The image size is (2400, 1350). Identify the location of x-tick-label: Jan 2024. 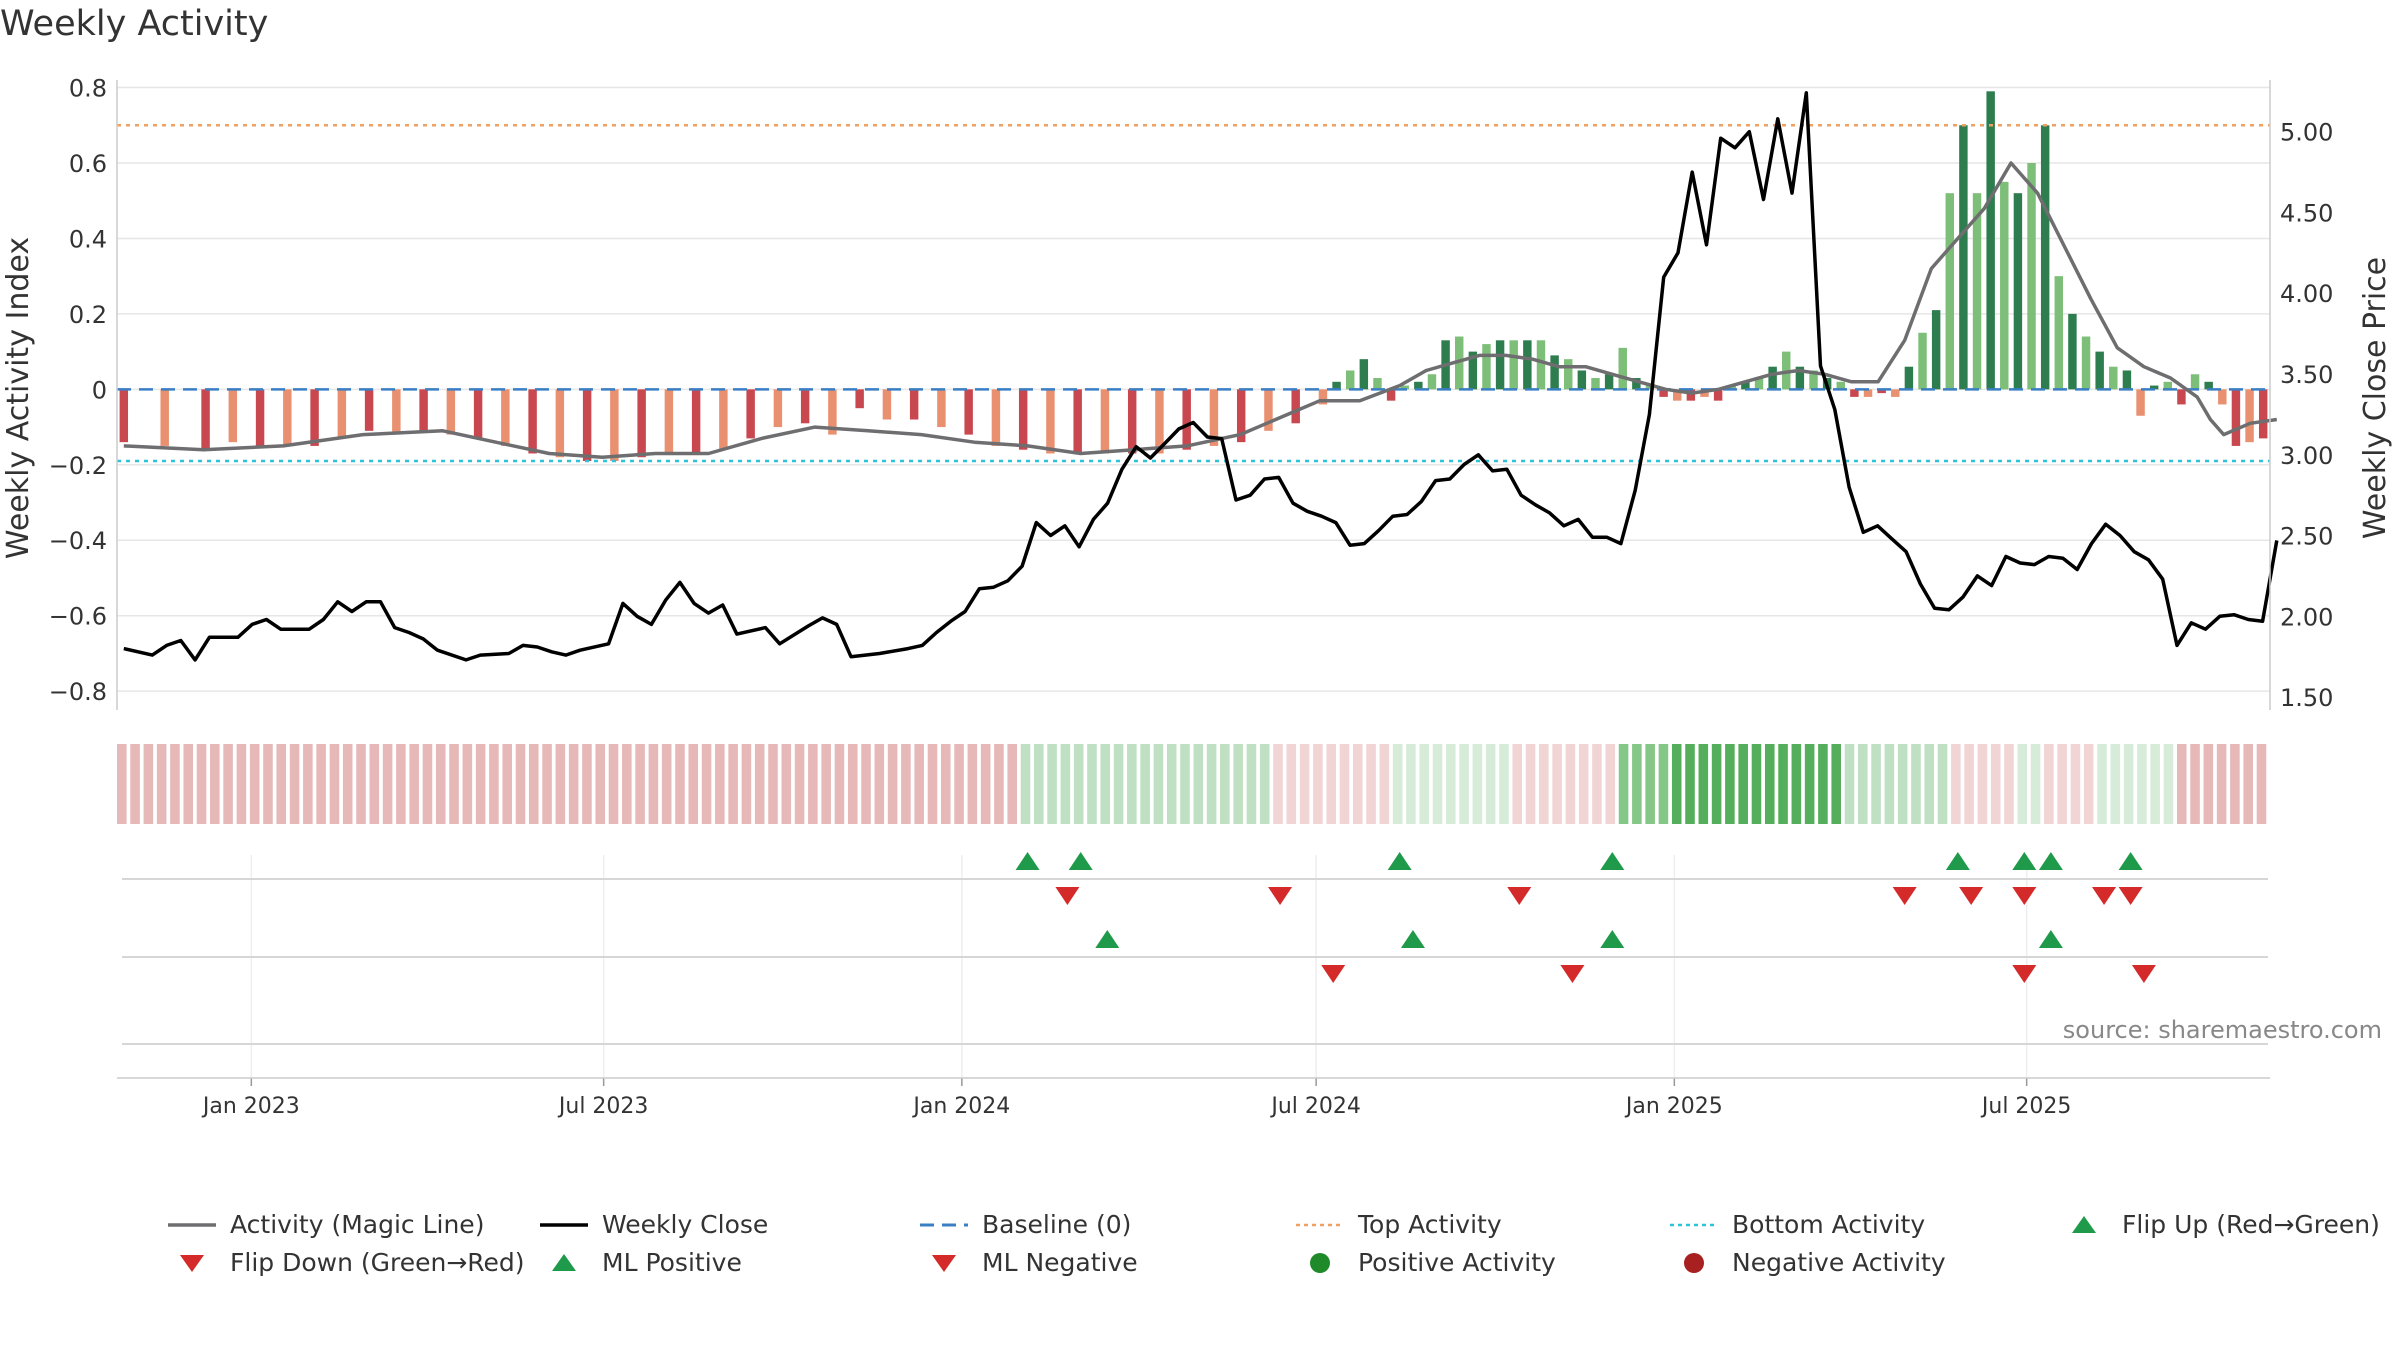
(960, 1106).